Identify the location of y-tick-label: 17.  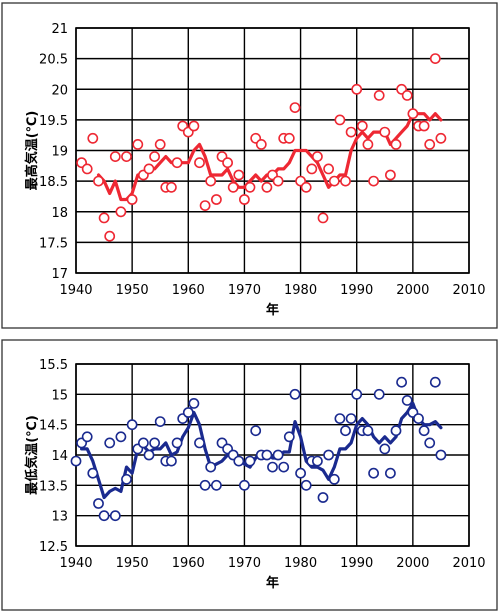
(59, 274).